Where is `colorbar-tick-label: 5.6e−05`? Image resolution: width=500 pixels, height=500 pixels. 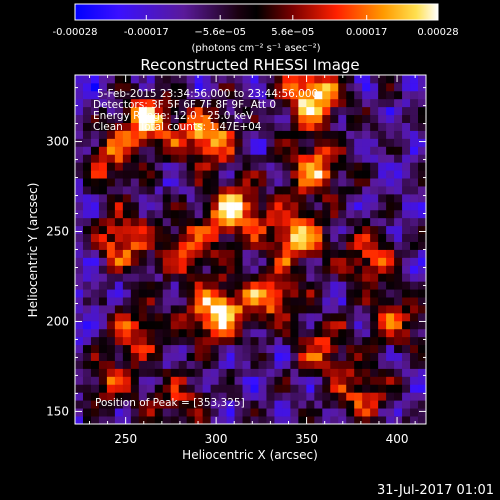
colorbar-tick-label: 5.6e−05 is located at coordinates (292, 32).